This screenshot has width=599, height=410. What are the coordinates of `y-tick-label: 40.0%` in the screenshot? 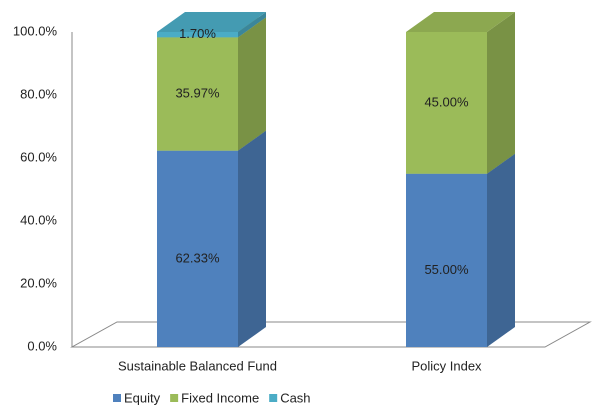 It's located at (38, 219).